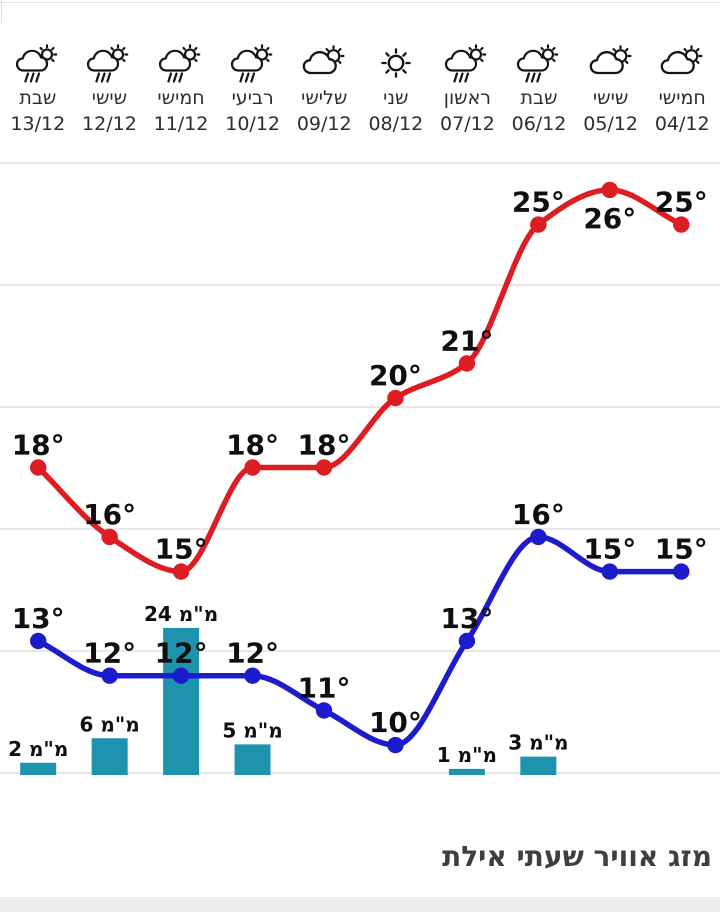 This screenshot has width=720, height=912. I want to click on day-column: שבת 13/12, so click(38, 75).